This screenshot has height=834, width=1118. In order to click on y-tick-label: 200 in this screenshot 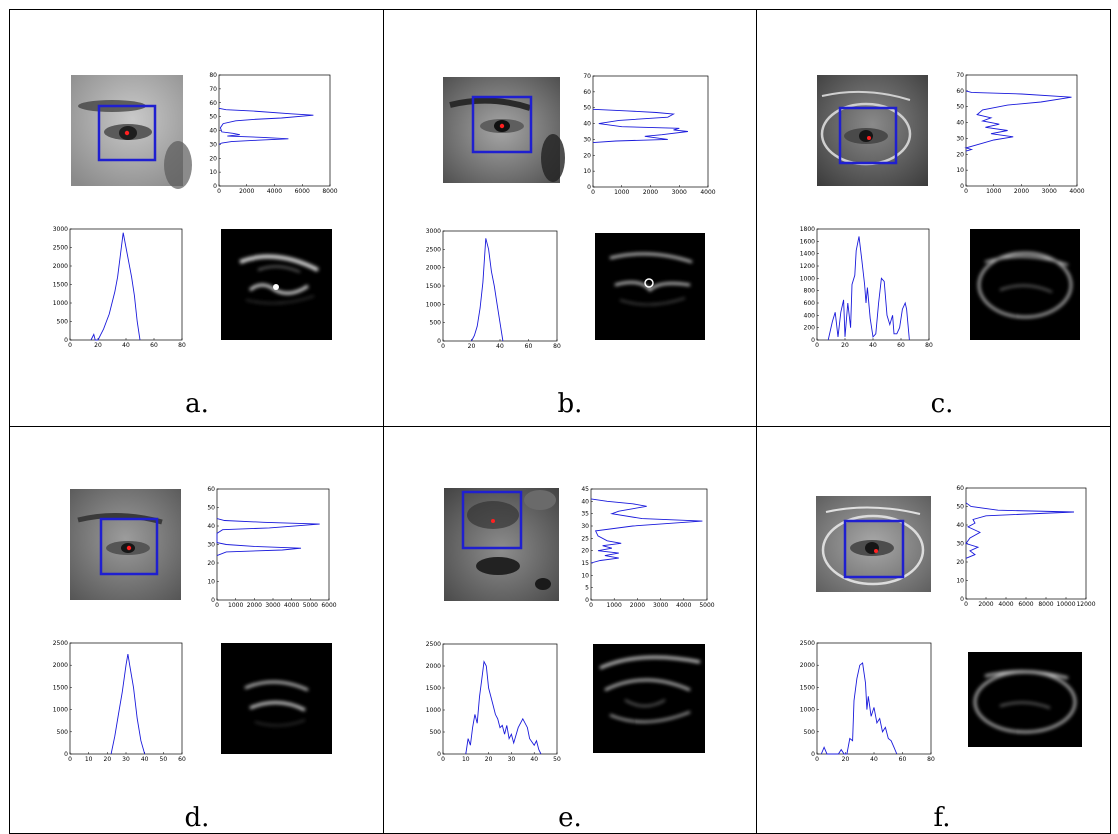, I will do `click(810, 328)`.